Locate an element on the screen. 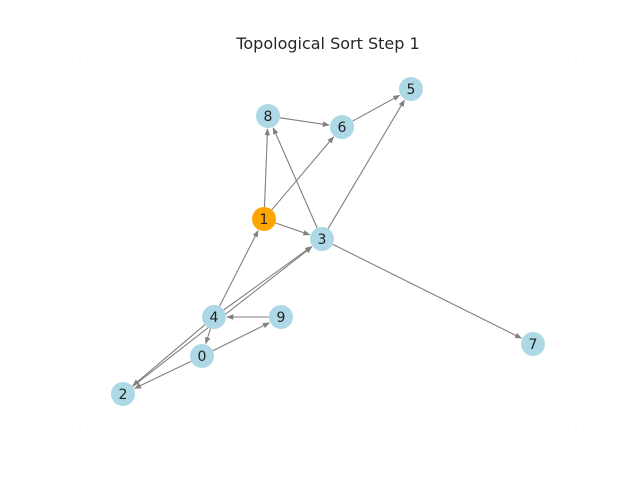 The image size is (640, 480). node-label-3: 3 is located at coordinates (322, 240).